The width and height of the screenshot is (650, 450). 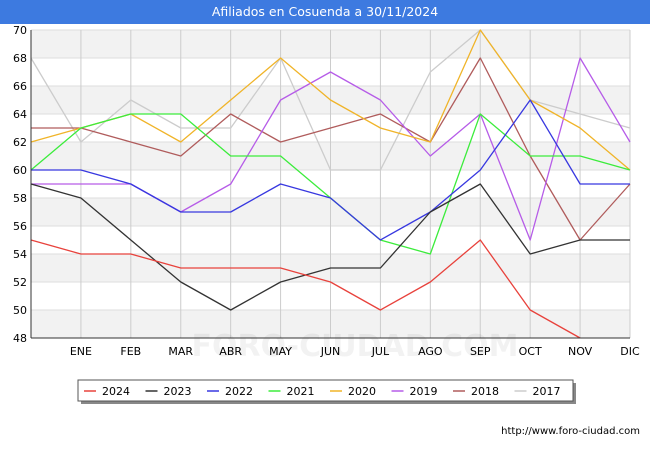 I want to click on legend-label-2018: 2018, so click(x=485, y=391).